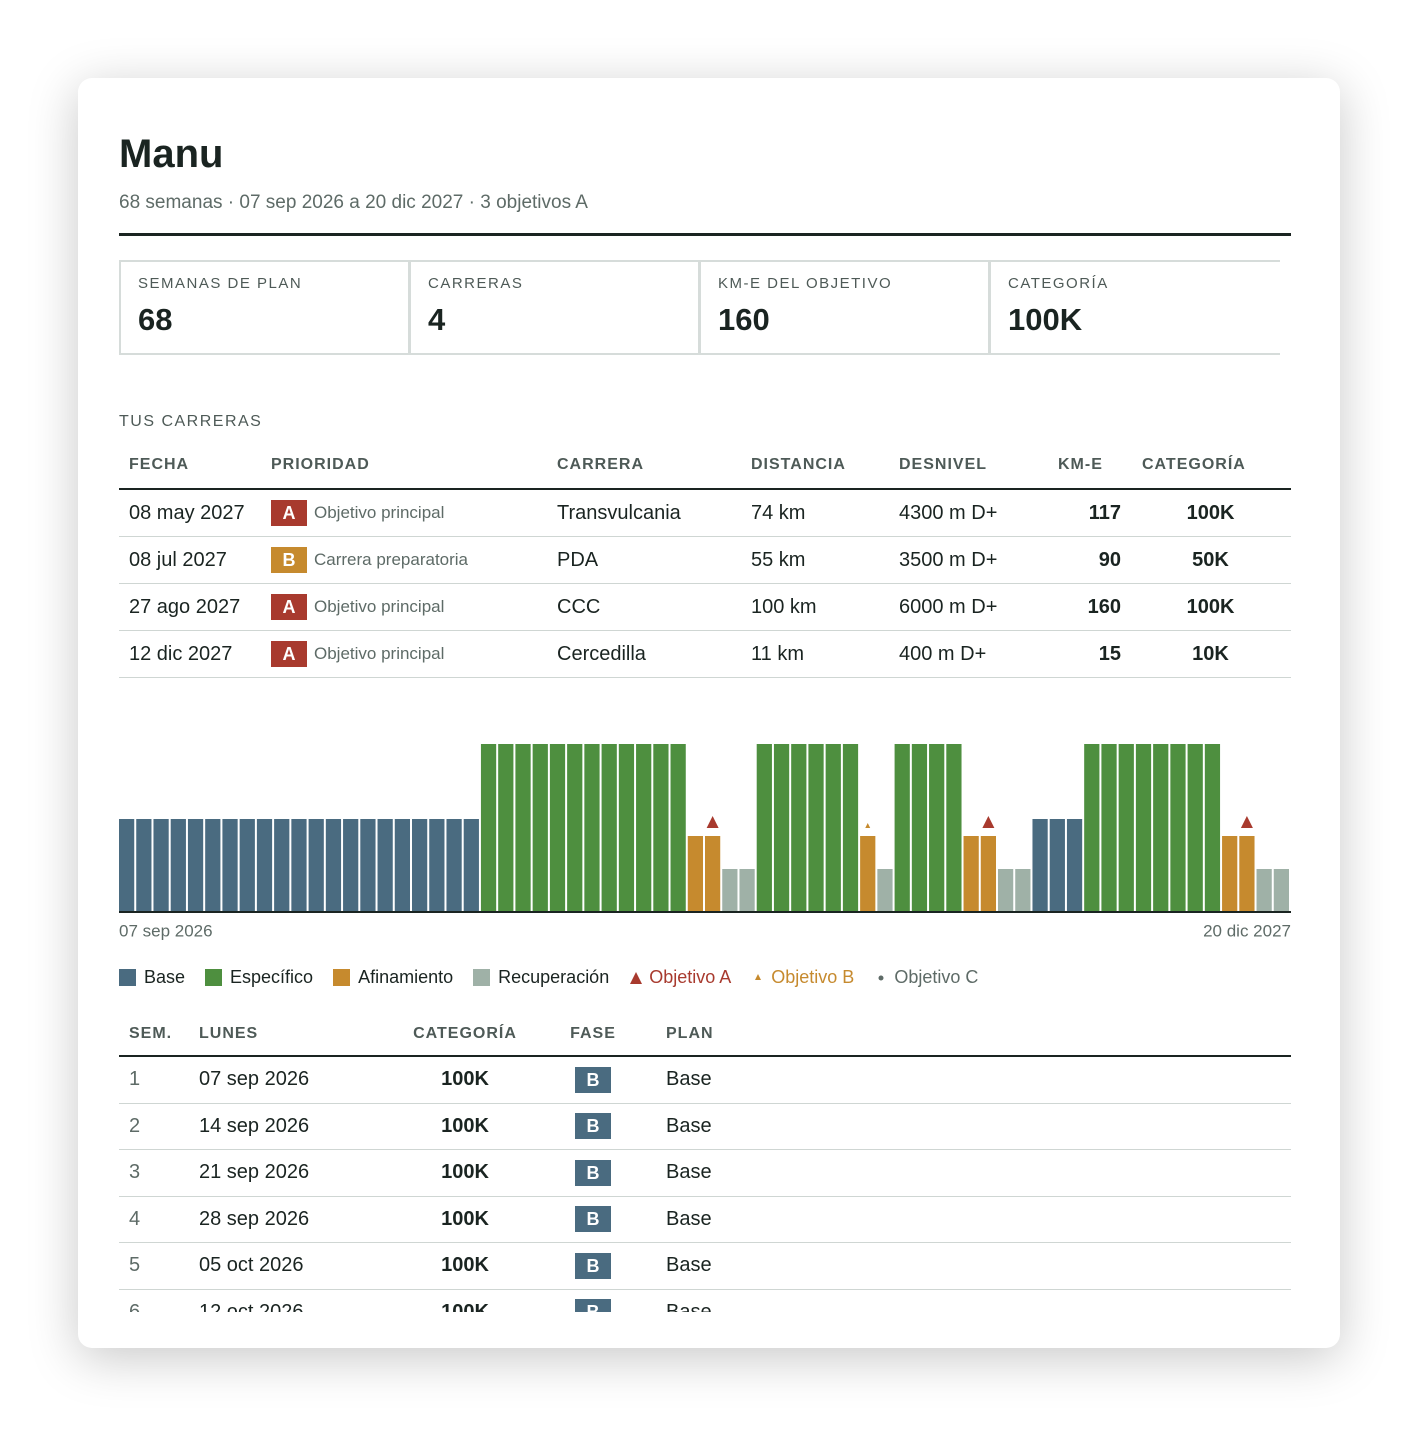  Describe the element at coordinates (644, 513) in the screenshot. I see `race-name: Transvulcania` at that location.